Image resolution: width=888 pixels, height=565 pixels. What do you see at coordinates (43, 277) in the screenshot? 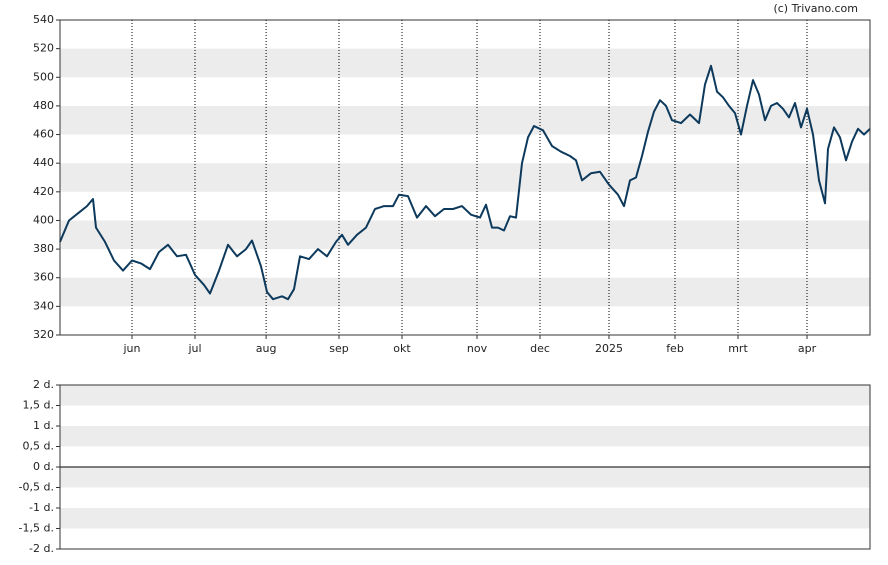
I see `y-tick-label: 360` at bounding box center [43, 277].